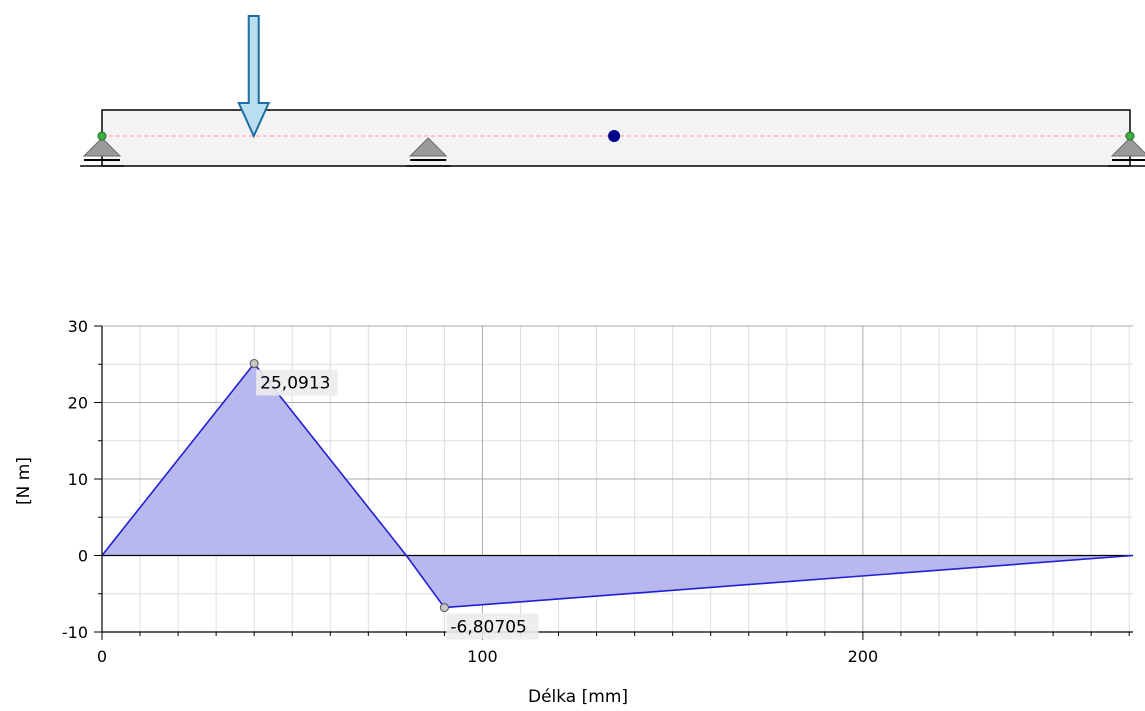 The height and width of the screenshot is (711, 1145). I want to click on beam-point-marker, so click(614, 136).